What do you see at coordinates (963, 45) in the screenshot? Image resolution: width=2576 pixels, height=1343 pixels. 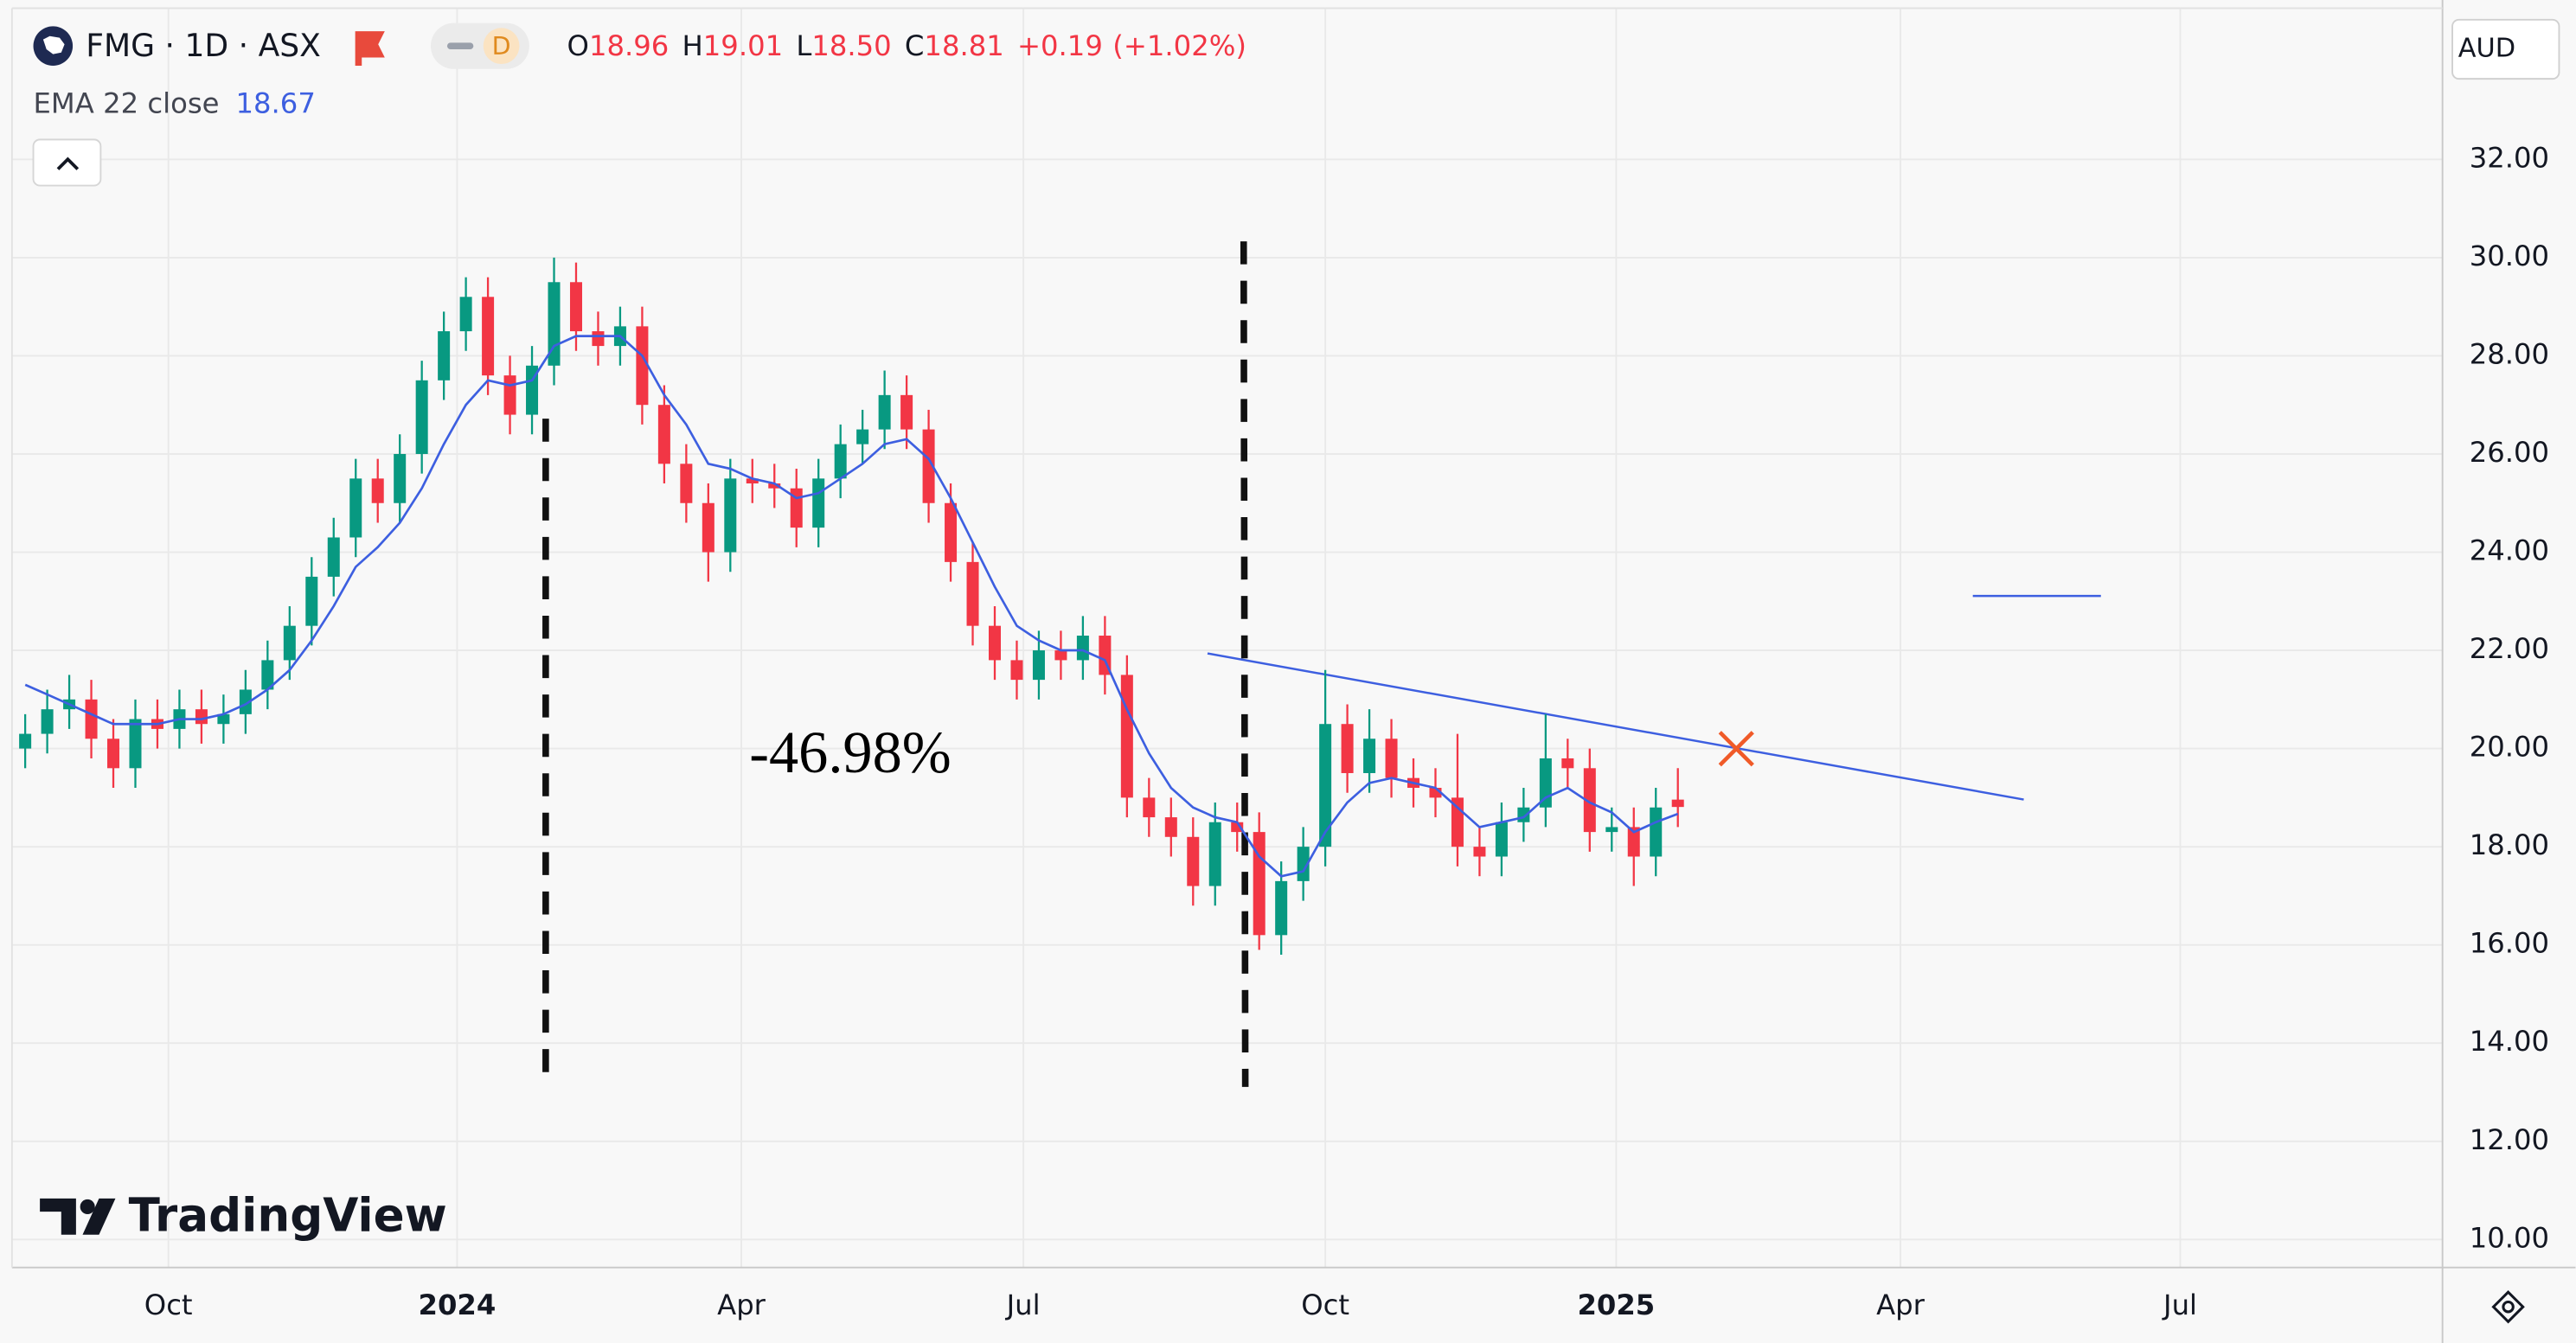 I see `ohlc-value: 18.81` at bounding box center [963, 45].